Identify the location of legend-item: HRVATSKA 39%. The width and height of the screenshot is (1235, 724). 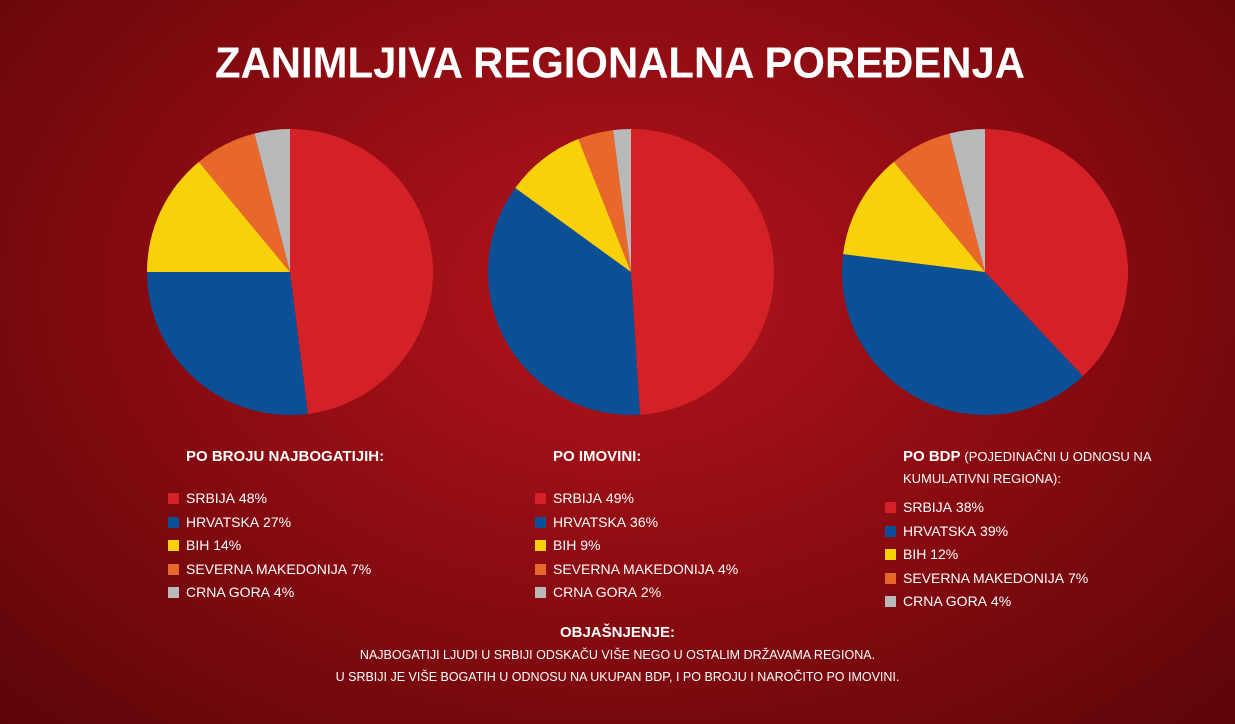
(1020, 532).